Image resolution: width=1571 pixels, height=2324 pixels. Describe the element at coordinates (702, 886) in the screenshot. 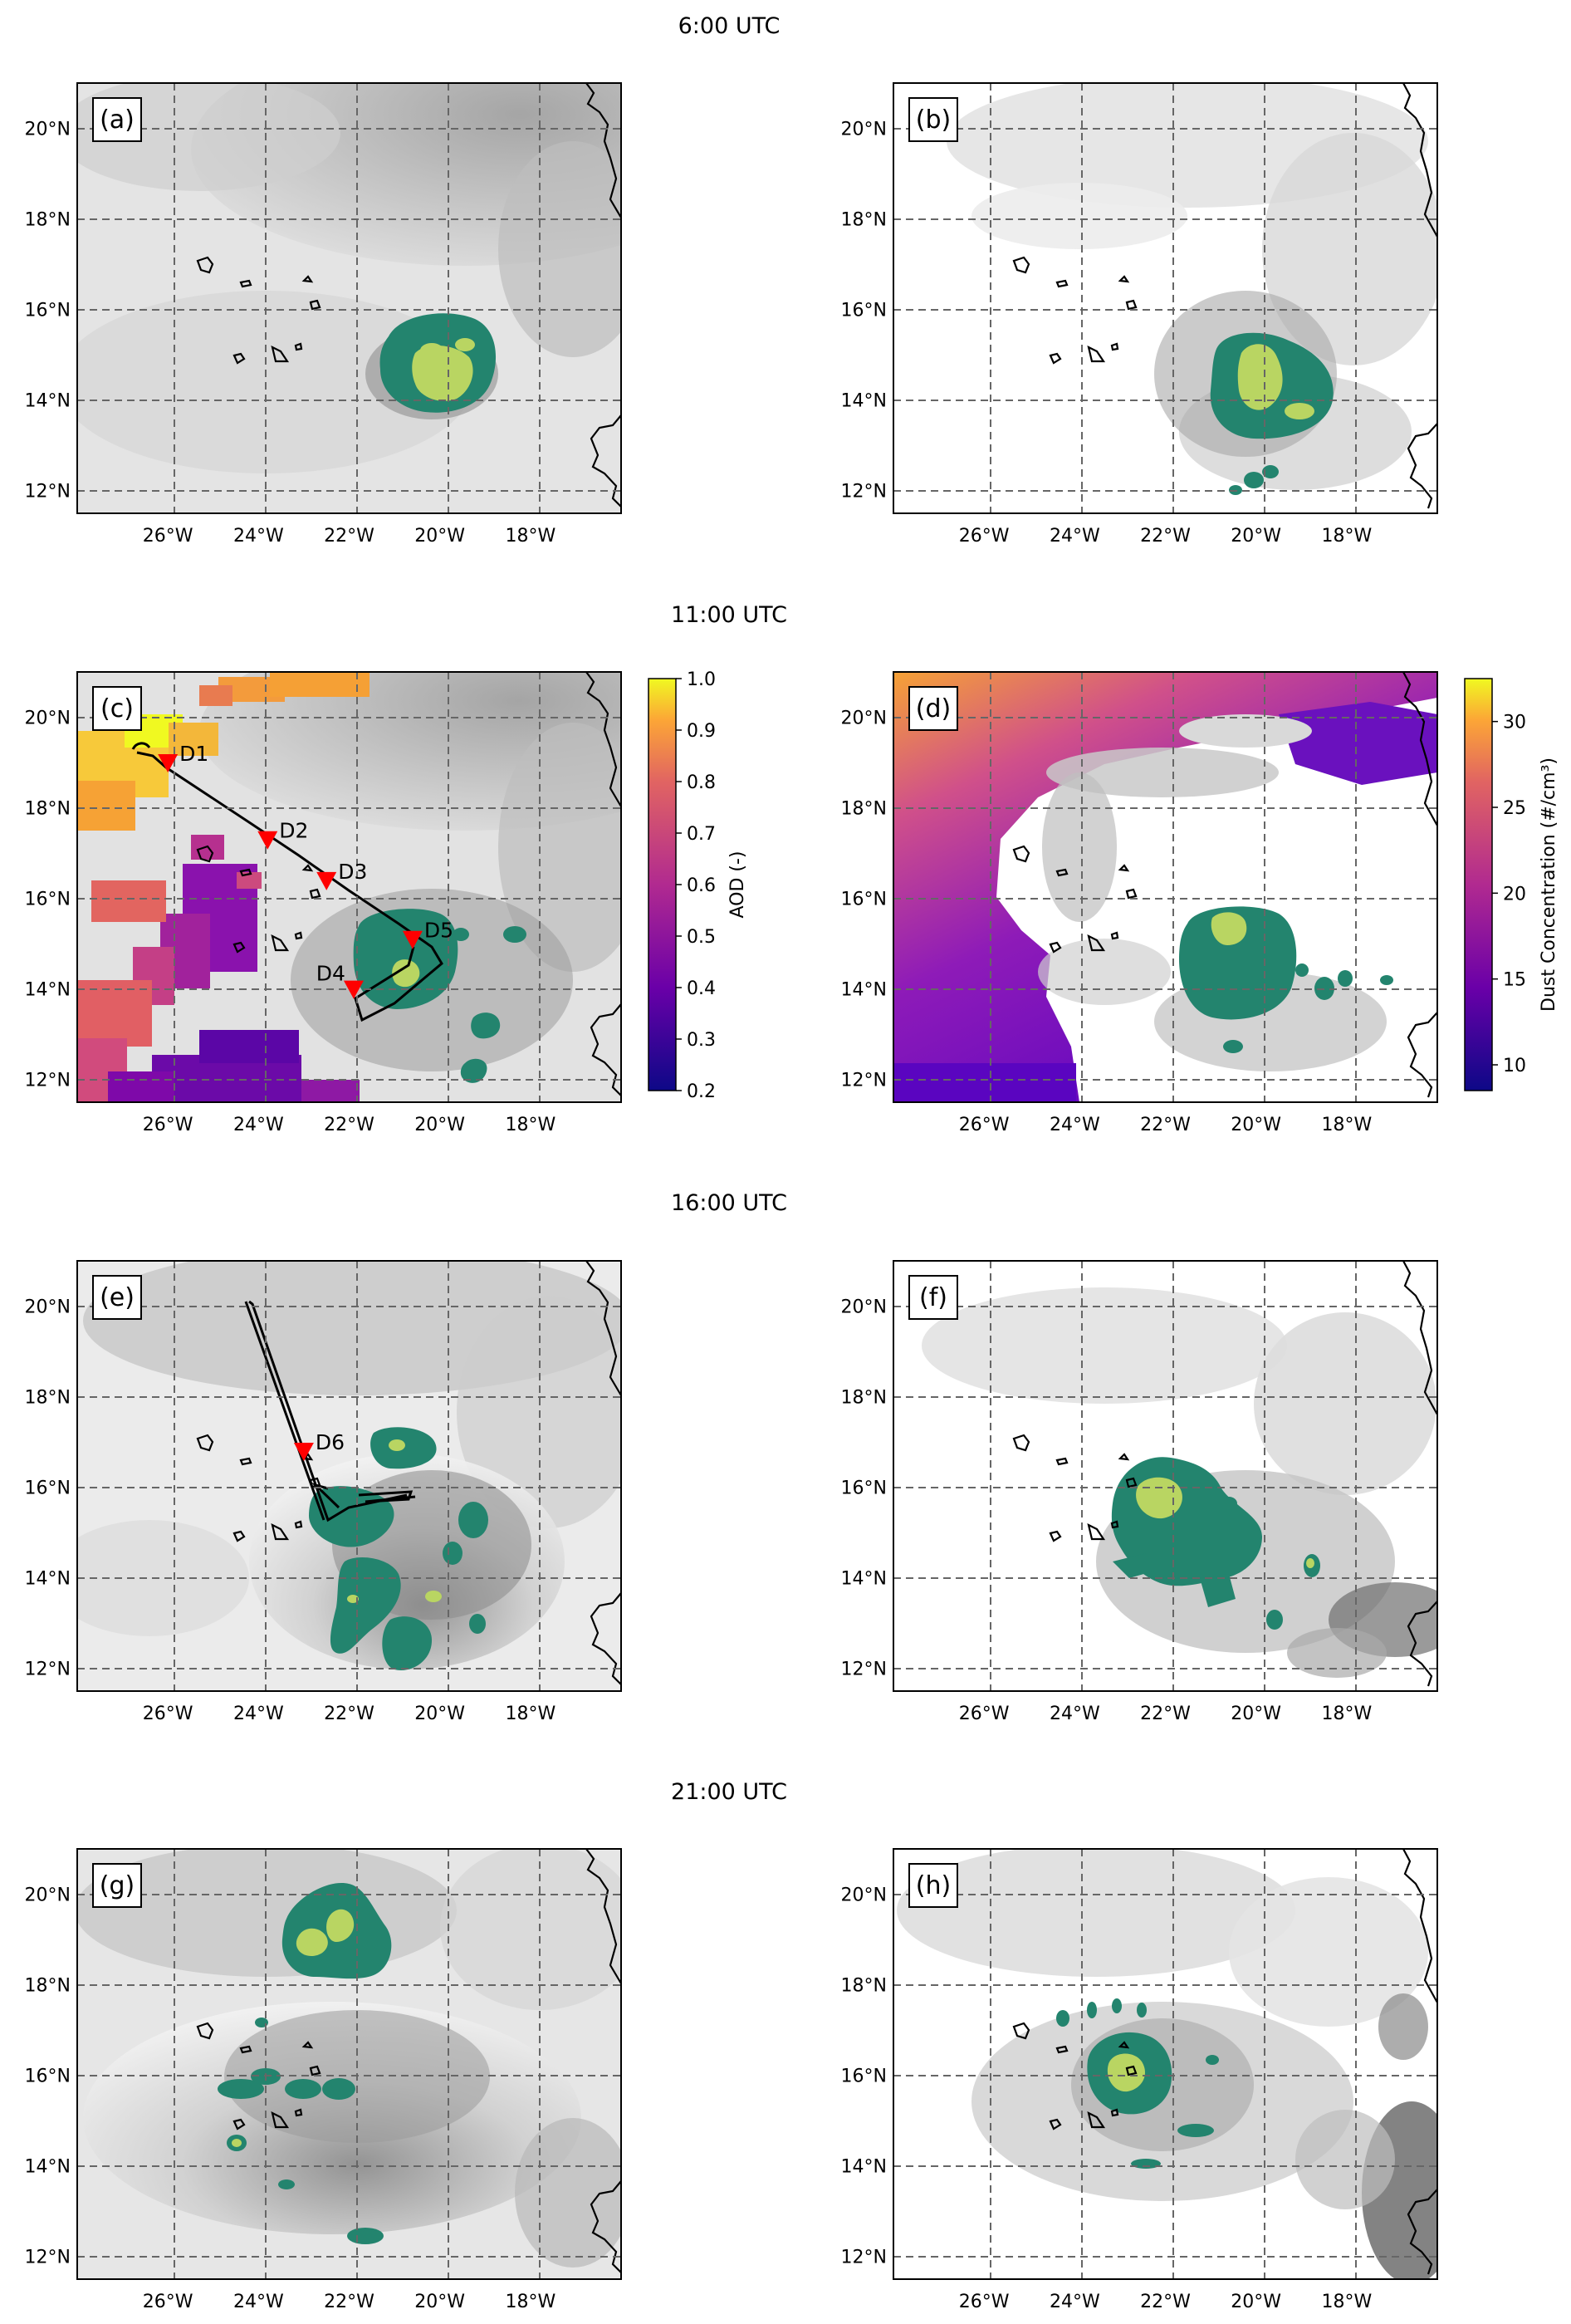

I see `colorbar-tick-label: 0.6` at that location.